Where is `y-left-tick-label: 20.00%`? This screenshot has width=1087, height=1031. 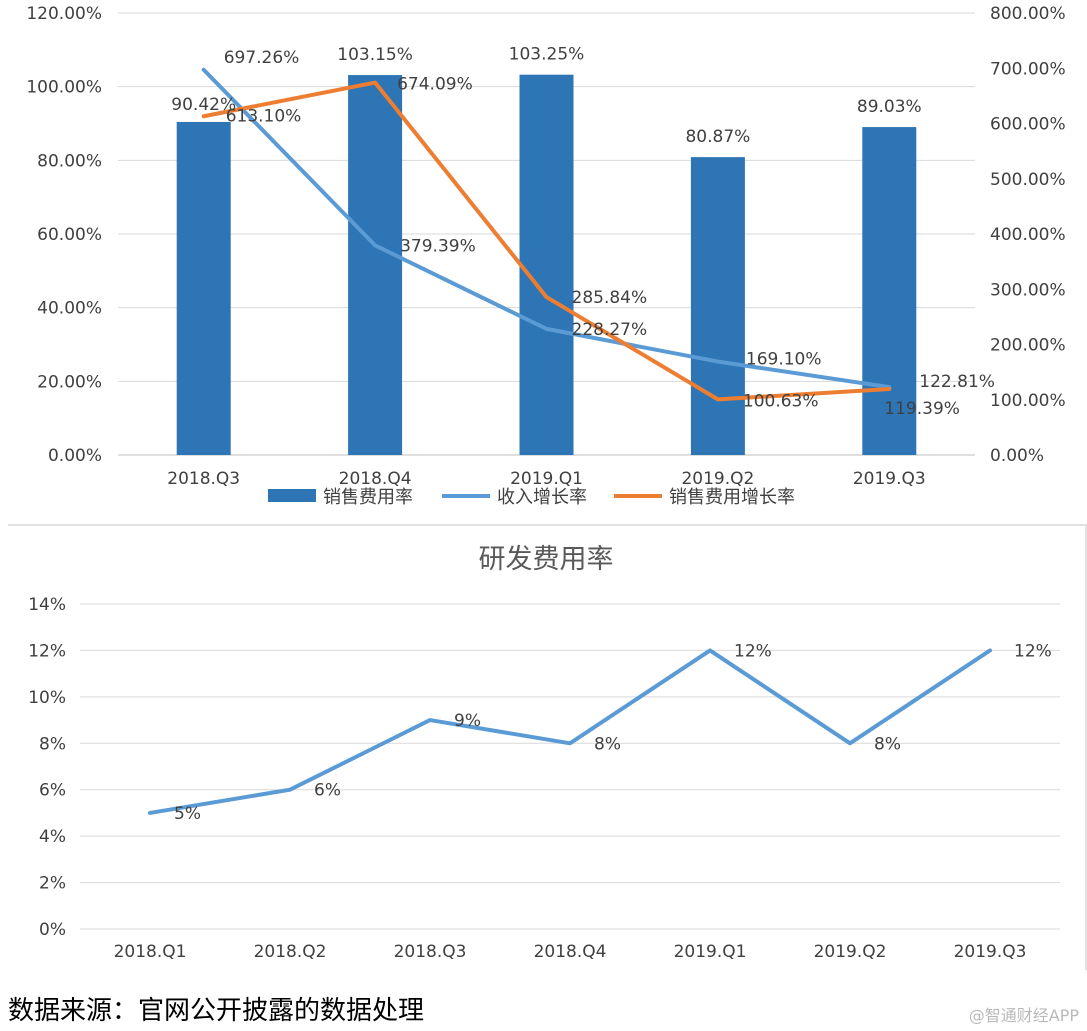 y-left-tick-label: 20.00% is located at coordinates (69, 382).